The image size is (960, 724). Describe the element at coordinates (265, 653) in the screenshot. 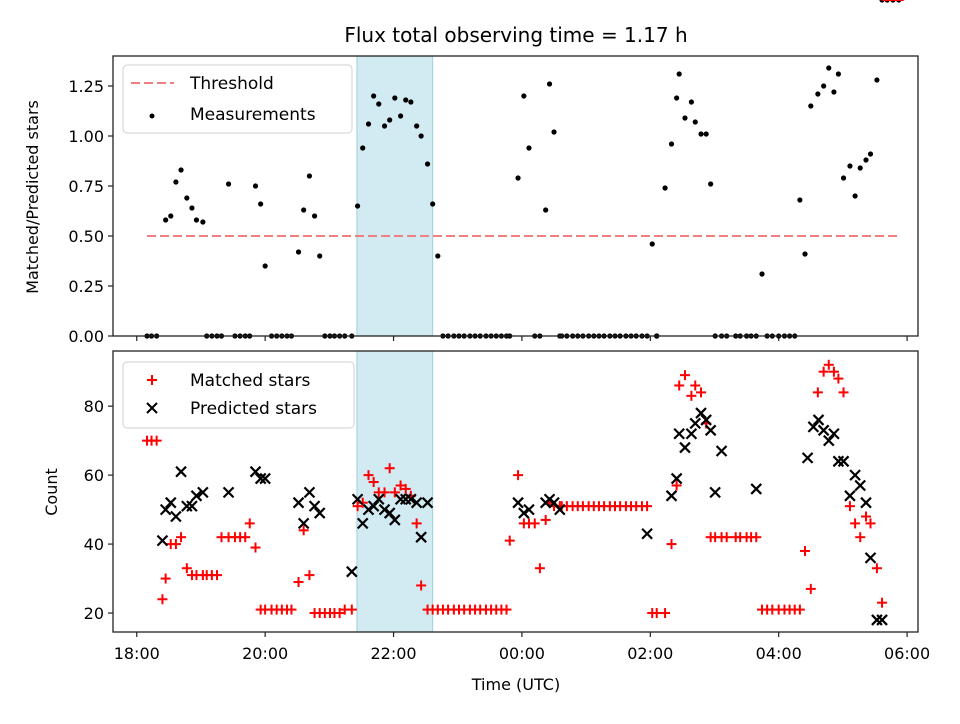

I see `bottom-xtick-label: 20:00` at that location.